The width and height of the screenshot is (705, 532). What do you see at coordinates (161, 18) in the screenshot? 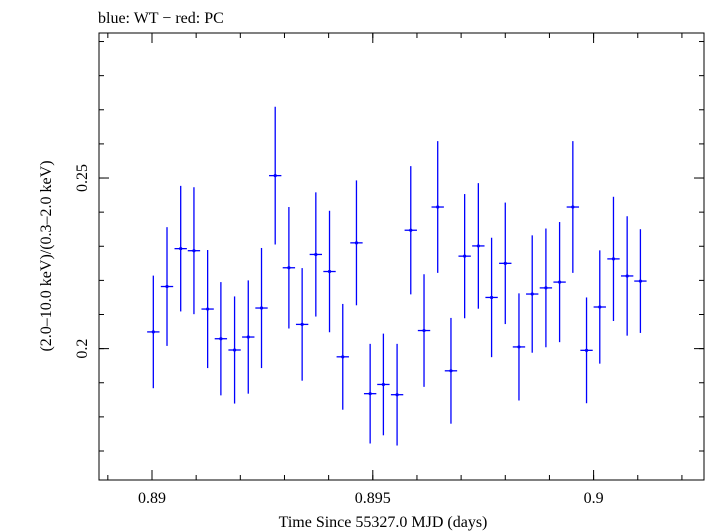
I see `chart-title: blue: WT − red: PC` at bounding box center [161, 18].